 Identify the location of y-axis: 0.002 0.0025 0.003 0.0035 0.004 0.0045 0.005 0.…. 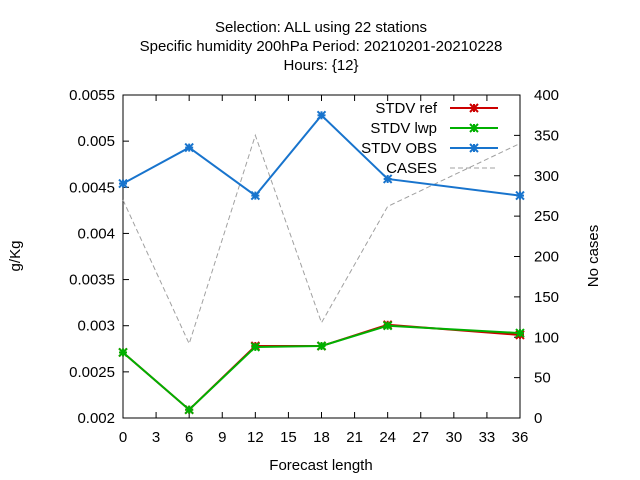
(99, 257).